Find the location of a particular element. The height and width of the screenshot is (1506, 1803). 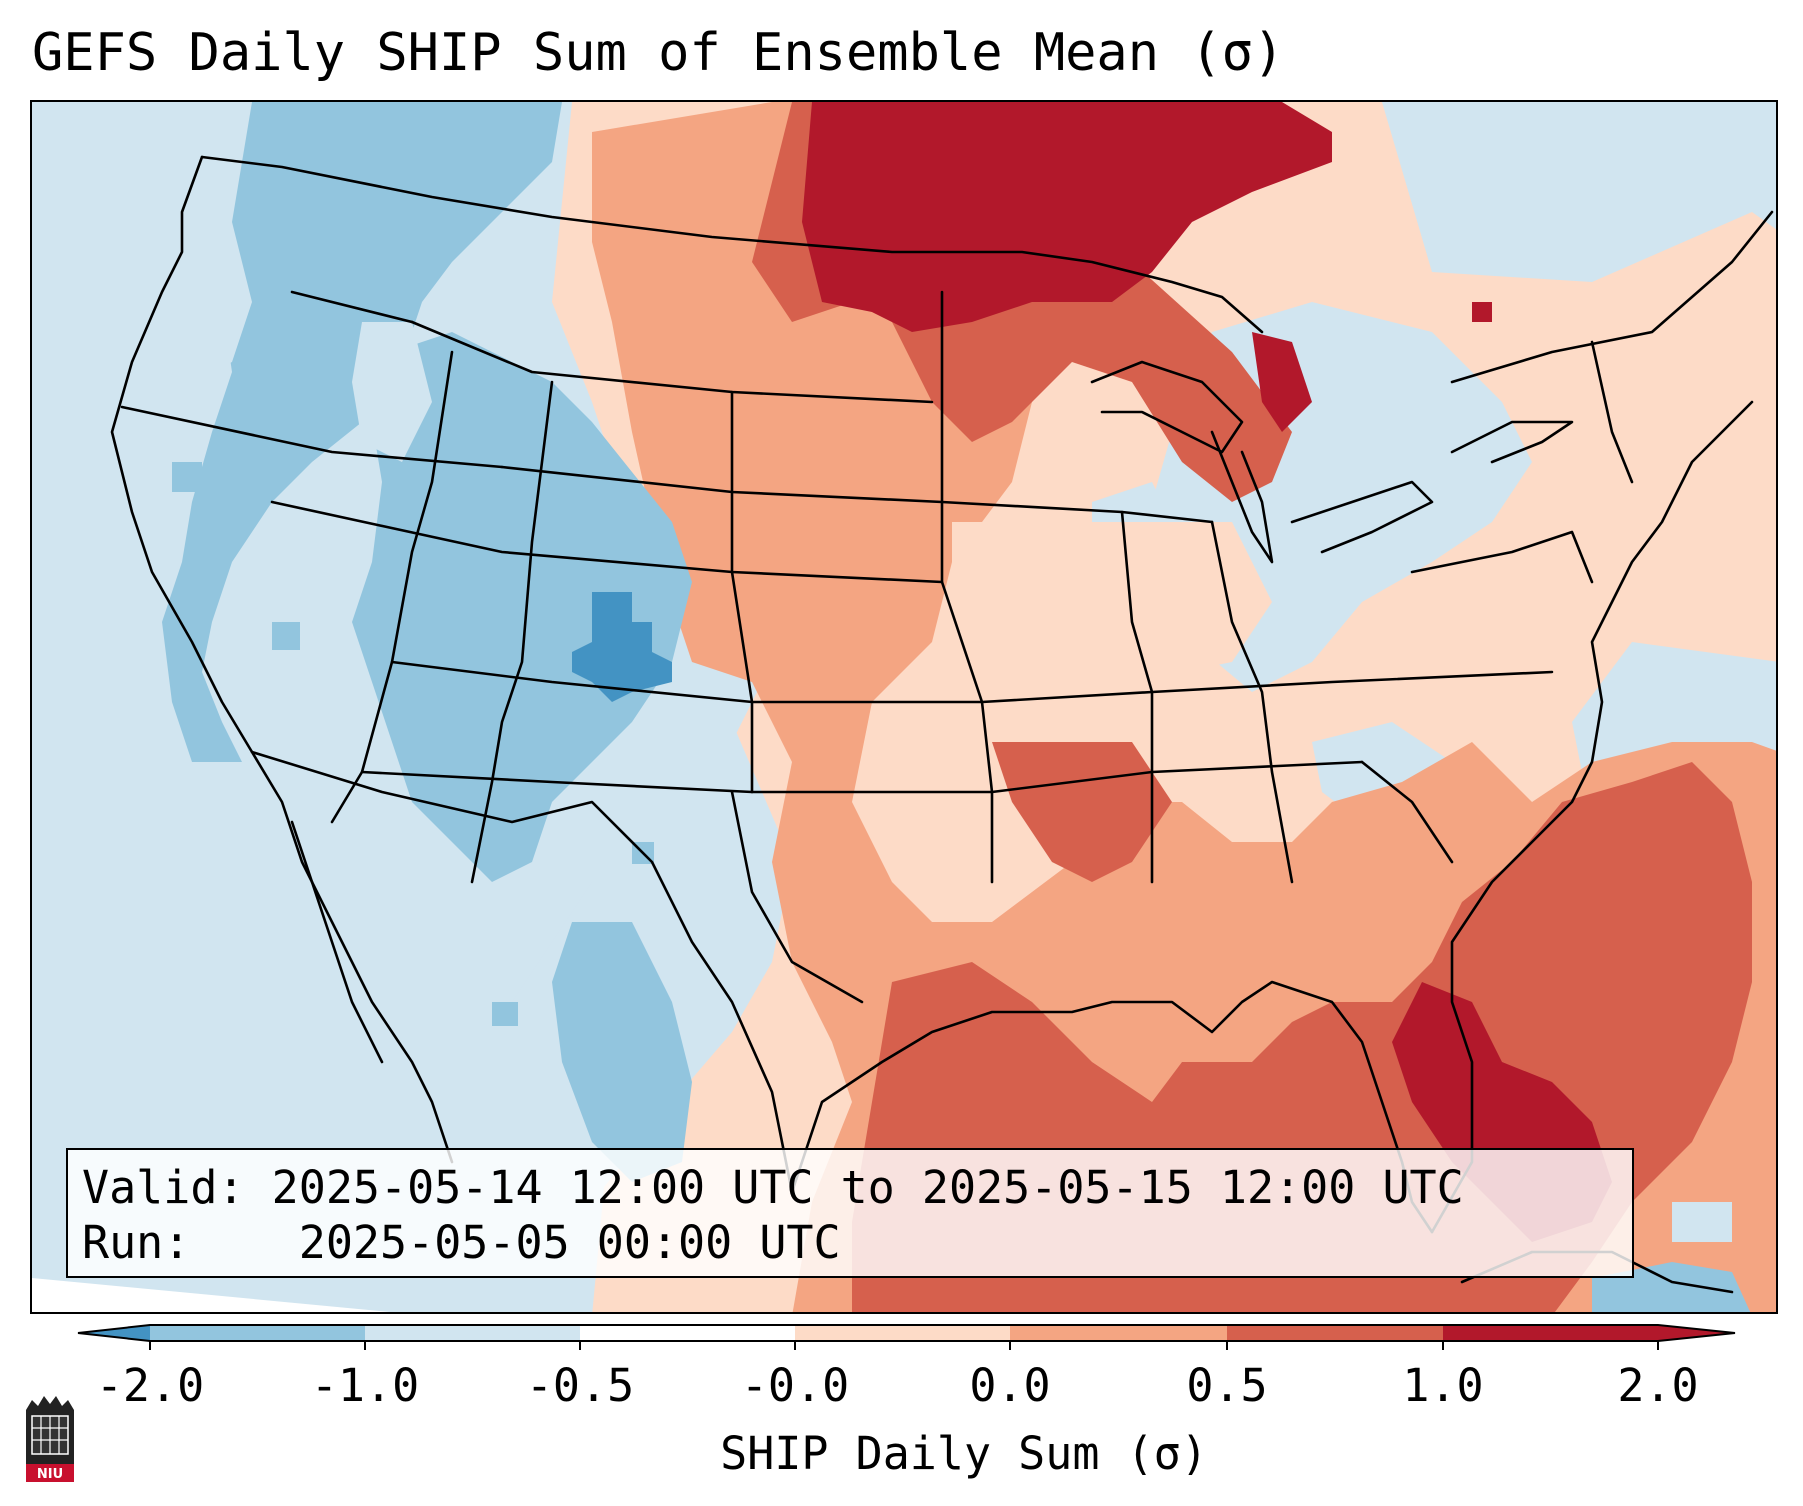

mexico-border is located at coordinates (522, 972).